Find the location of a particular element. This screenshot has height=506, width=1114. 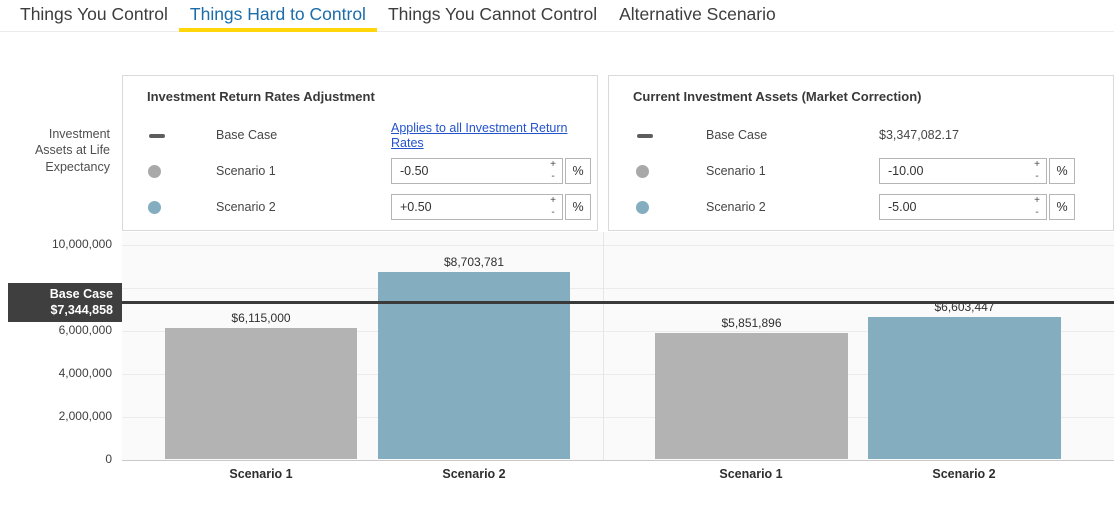

scenario2-correction-field: + - is located at coordinates (963, 207).